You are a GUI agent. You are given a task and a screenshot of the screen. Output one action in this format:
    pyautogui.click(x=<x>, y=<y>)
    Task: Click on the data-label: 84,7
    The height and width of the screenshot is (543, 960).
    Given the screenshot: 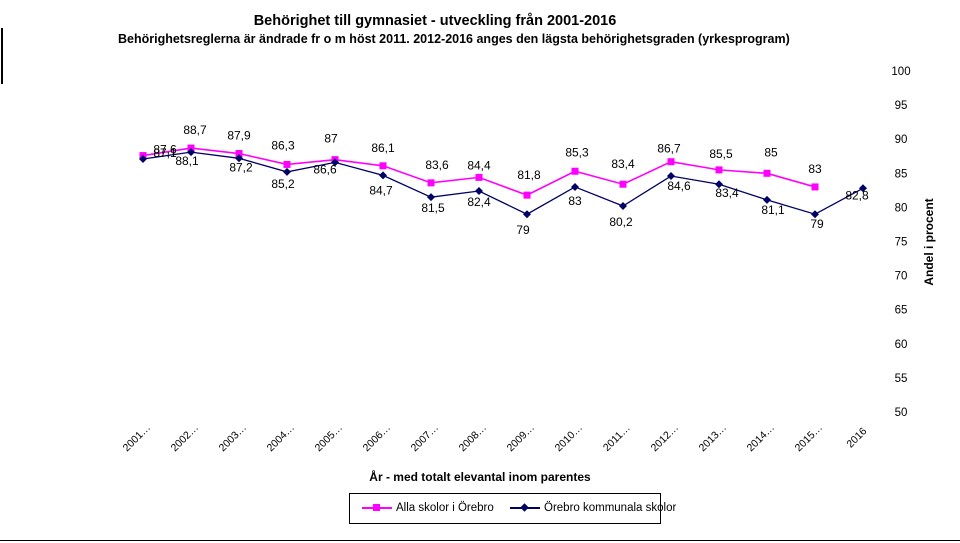 What is the action you would take?
    pyautogui.click(x=381, y=190)
    